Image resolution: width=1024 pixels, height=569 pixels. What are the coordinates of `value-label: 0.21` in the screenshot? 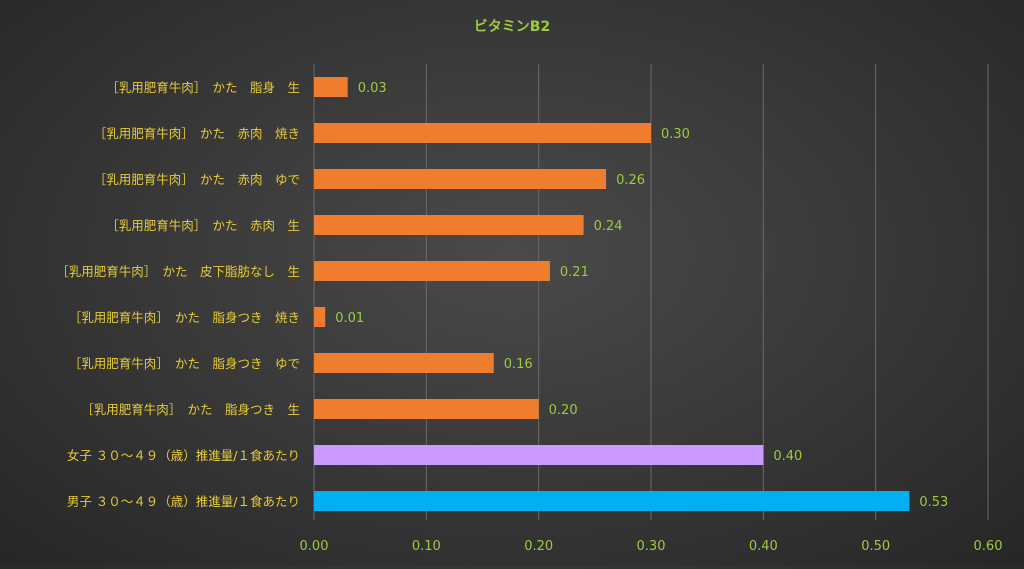 It's located at (574, 272).